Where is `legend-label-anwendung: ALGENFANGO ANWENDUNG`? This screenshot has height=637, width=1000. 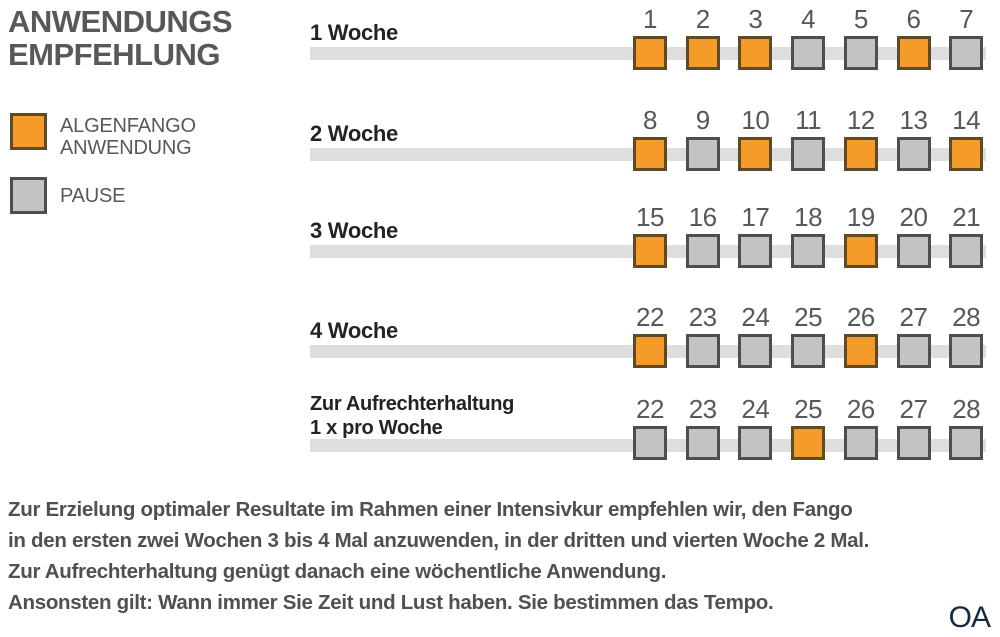 legend-label-anwendung: ALGENFANGO ANWENDUNG is located at coordinates (128, 136).